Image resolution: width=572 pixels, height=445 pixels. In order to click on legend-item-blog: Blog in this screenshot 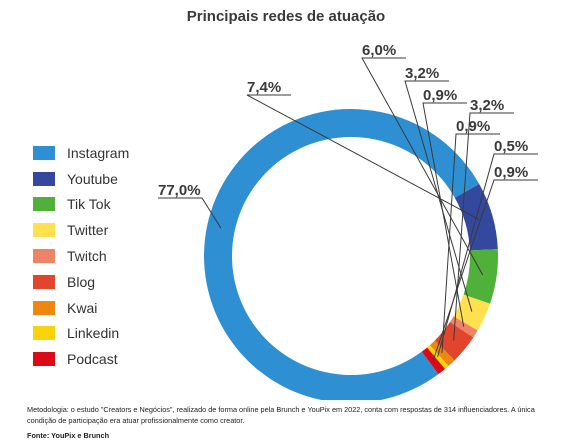, I will do `click(81, 282)`.